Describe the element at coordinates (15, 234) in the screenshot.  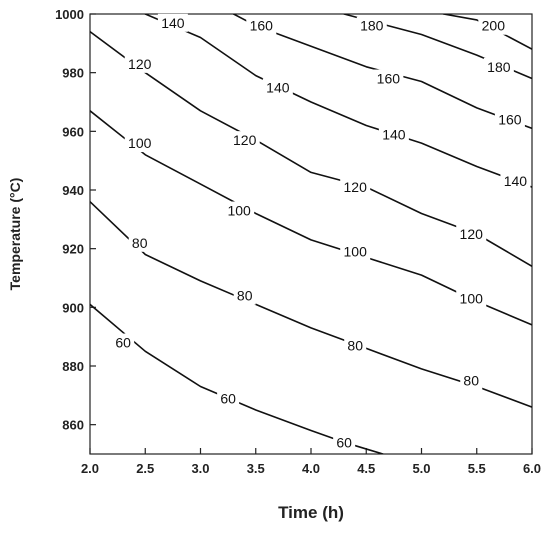
I see `y-axis-title: Temperature (°C)` at that location.